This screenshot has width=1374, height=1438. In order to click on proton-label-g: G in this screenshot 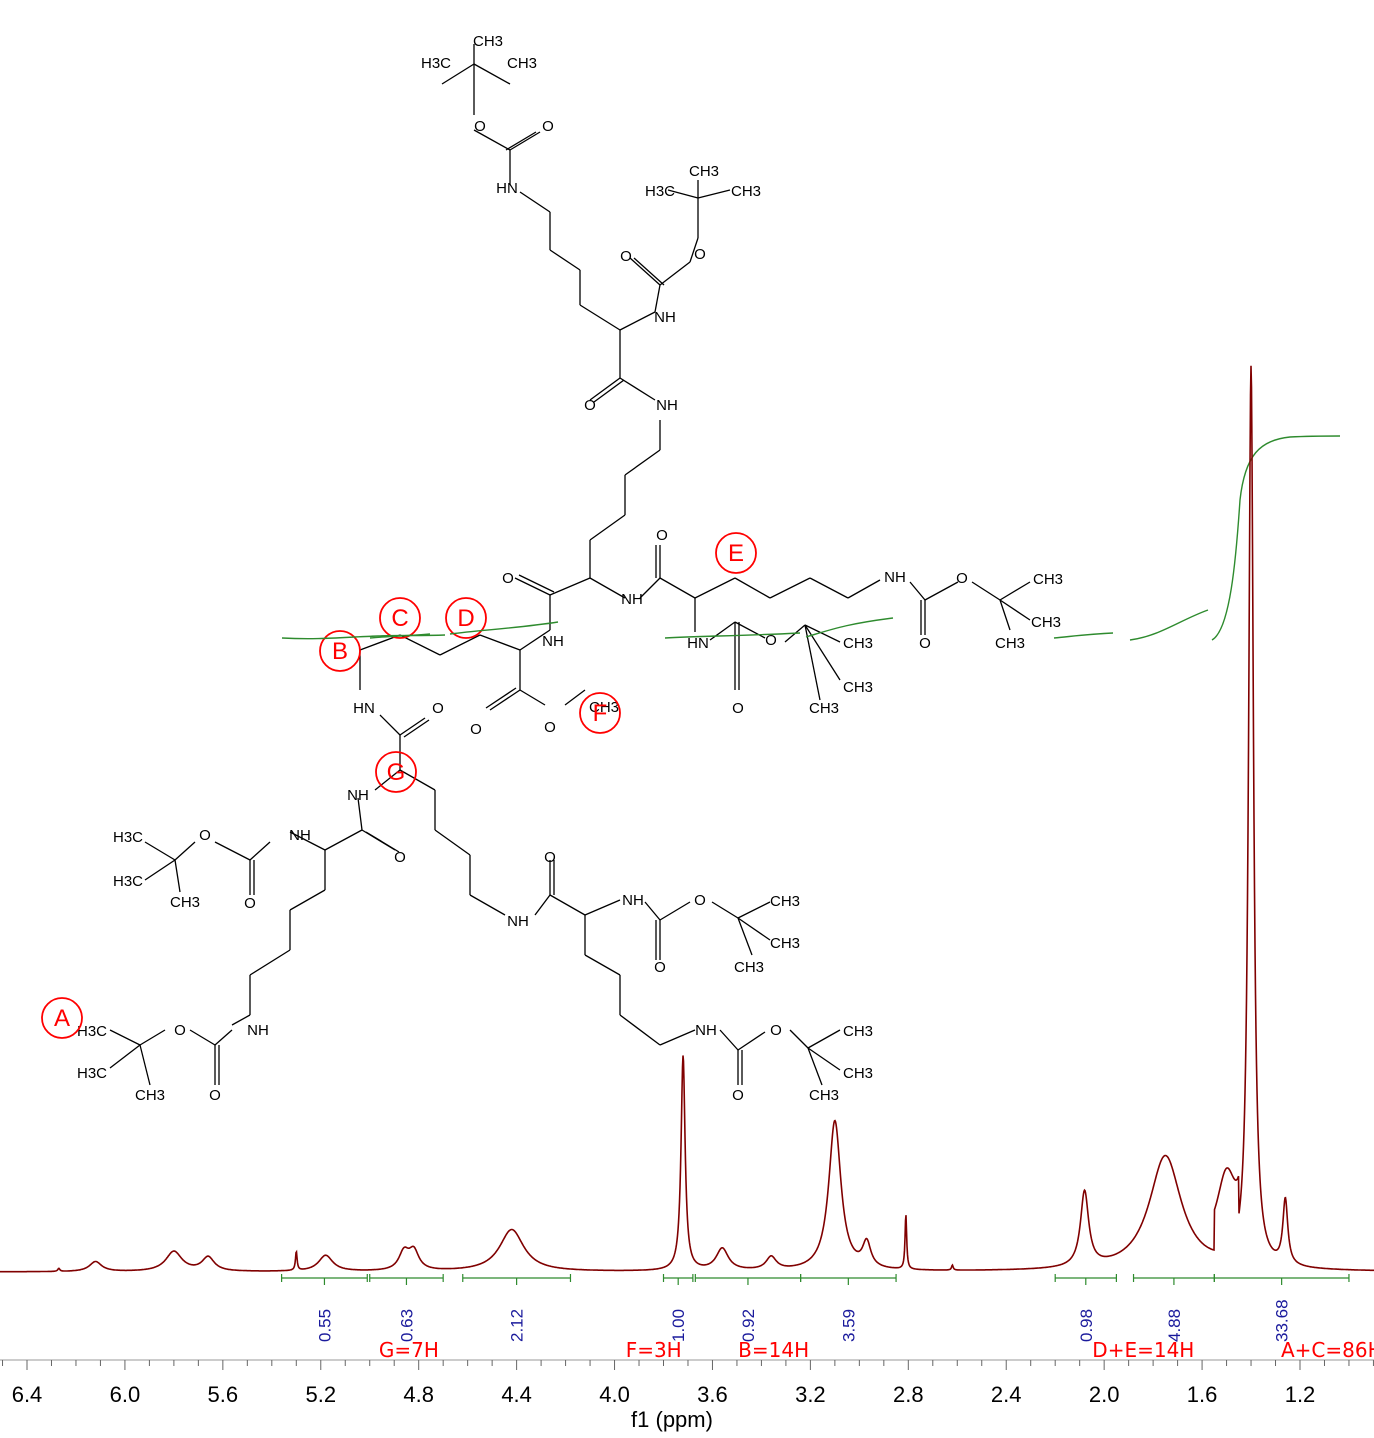, I will do `click(396, 772)`.